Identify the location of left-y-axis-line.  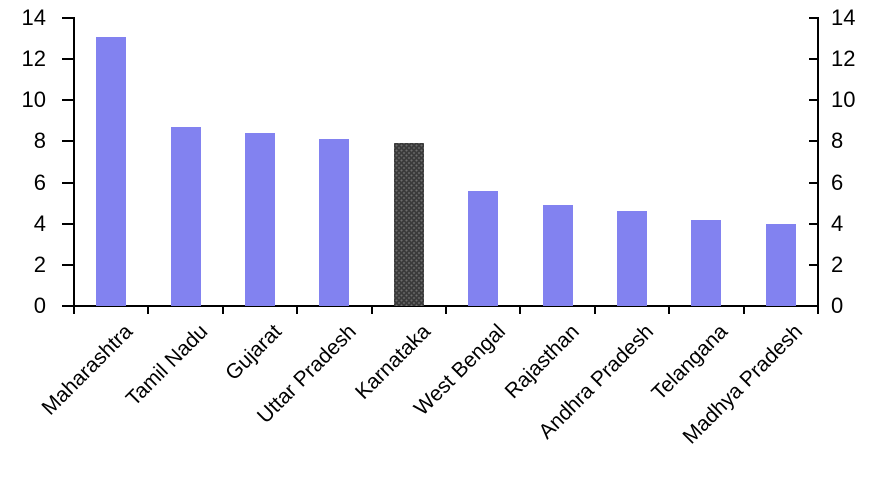
(74, 165).